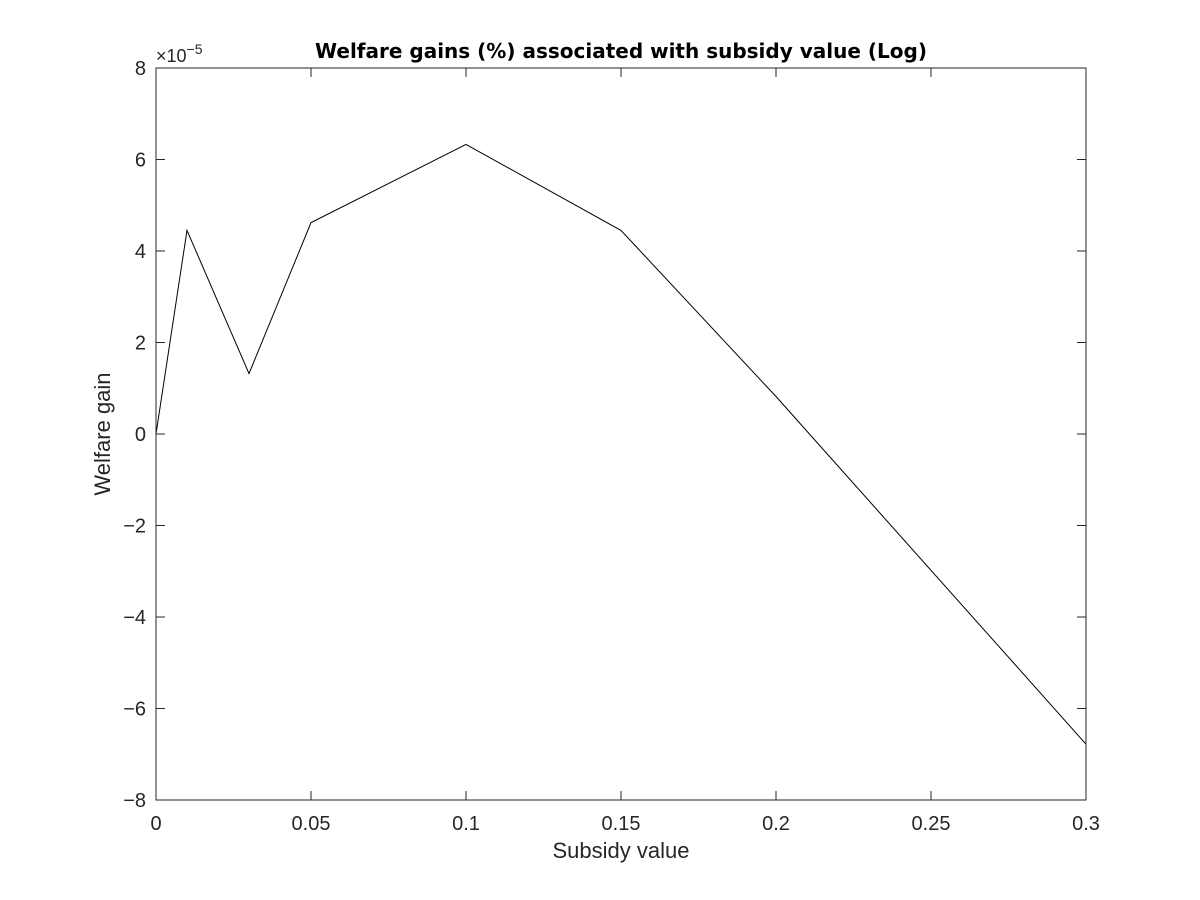  What do you see at coordinates (195, 49) in the screenshot?
I see `y-exponent-power: −5` at bounding box center [195, 49].